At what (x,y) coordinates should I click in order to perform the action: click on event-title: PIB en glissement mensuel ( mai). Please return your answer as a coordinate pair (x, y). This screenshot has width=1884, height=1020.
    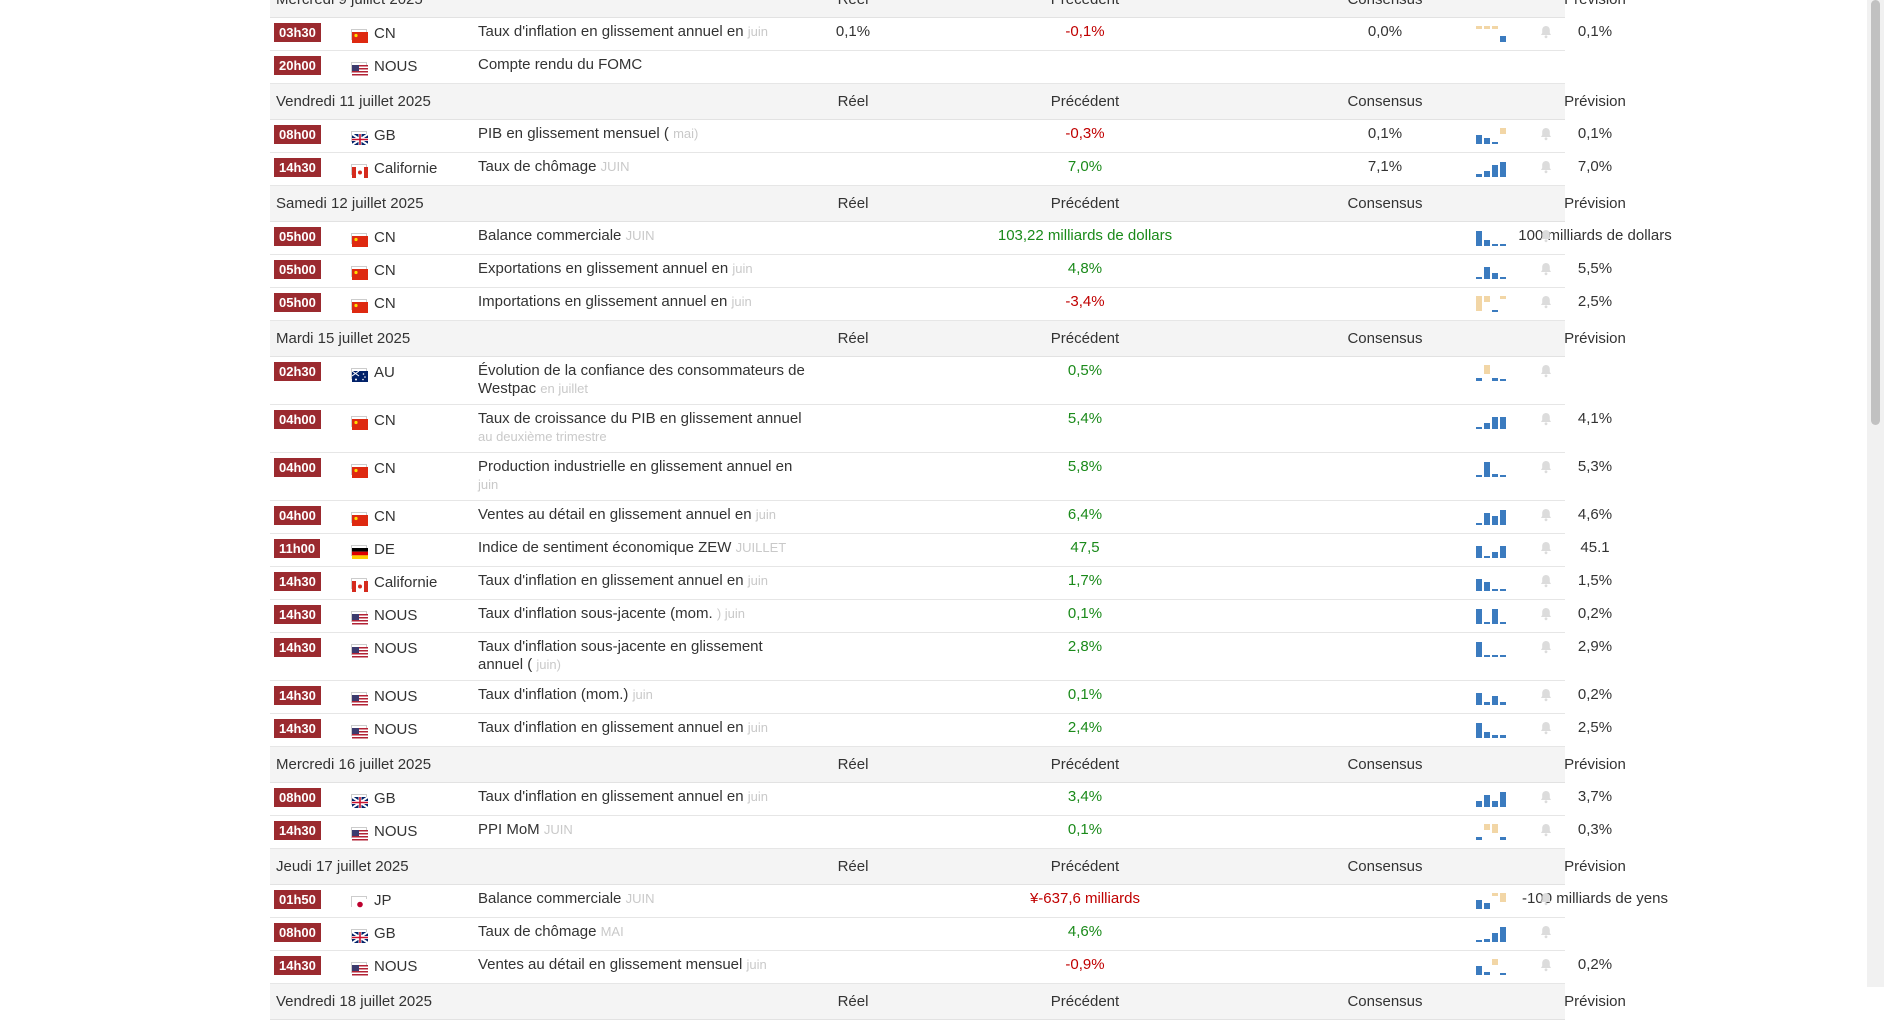
    Looking at the image, I should click on (643, 134).